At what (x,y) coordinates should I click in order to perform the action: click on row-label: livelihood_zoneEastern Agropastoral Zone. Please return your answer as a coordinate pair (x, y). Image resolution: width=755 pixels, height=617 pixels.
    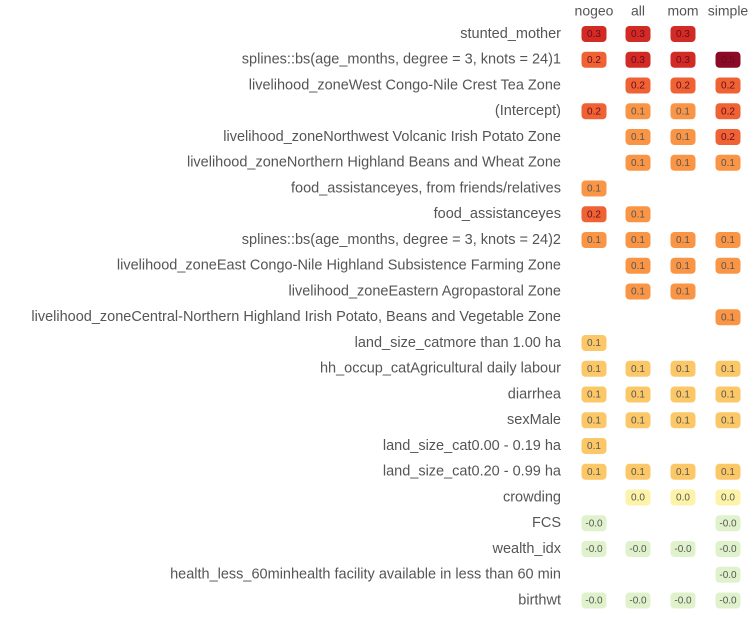
    Looking at the image, I should click on (425, 291).